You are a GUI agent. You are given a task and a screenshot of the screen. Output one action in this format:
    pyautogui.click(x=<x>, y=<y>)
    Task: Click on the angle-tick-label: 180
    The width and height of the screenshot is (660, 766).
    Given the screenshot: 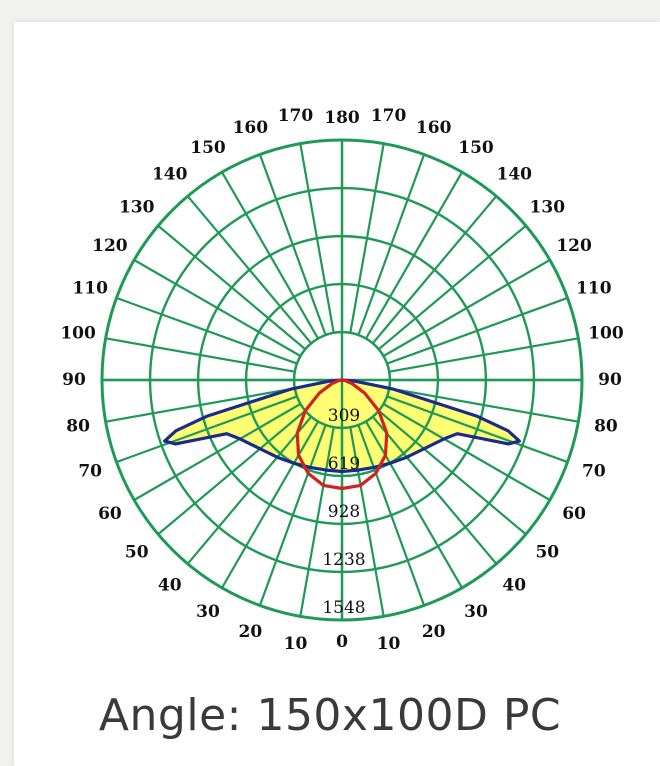 What is the action you would take?
    pyautogui.click(x=342, y=118)
    